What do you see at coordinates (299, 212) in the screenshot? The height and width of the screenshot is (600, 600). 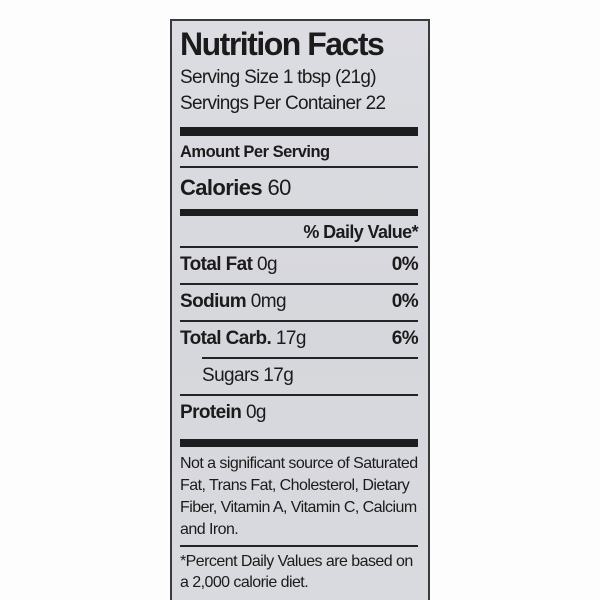 I see `thick-divider-mid` at bounding box center [299, 212].